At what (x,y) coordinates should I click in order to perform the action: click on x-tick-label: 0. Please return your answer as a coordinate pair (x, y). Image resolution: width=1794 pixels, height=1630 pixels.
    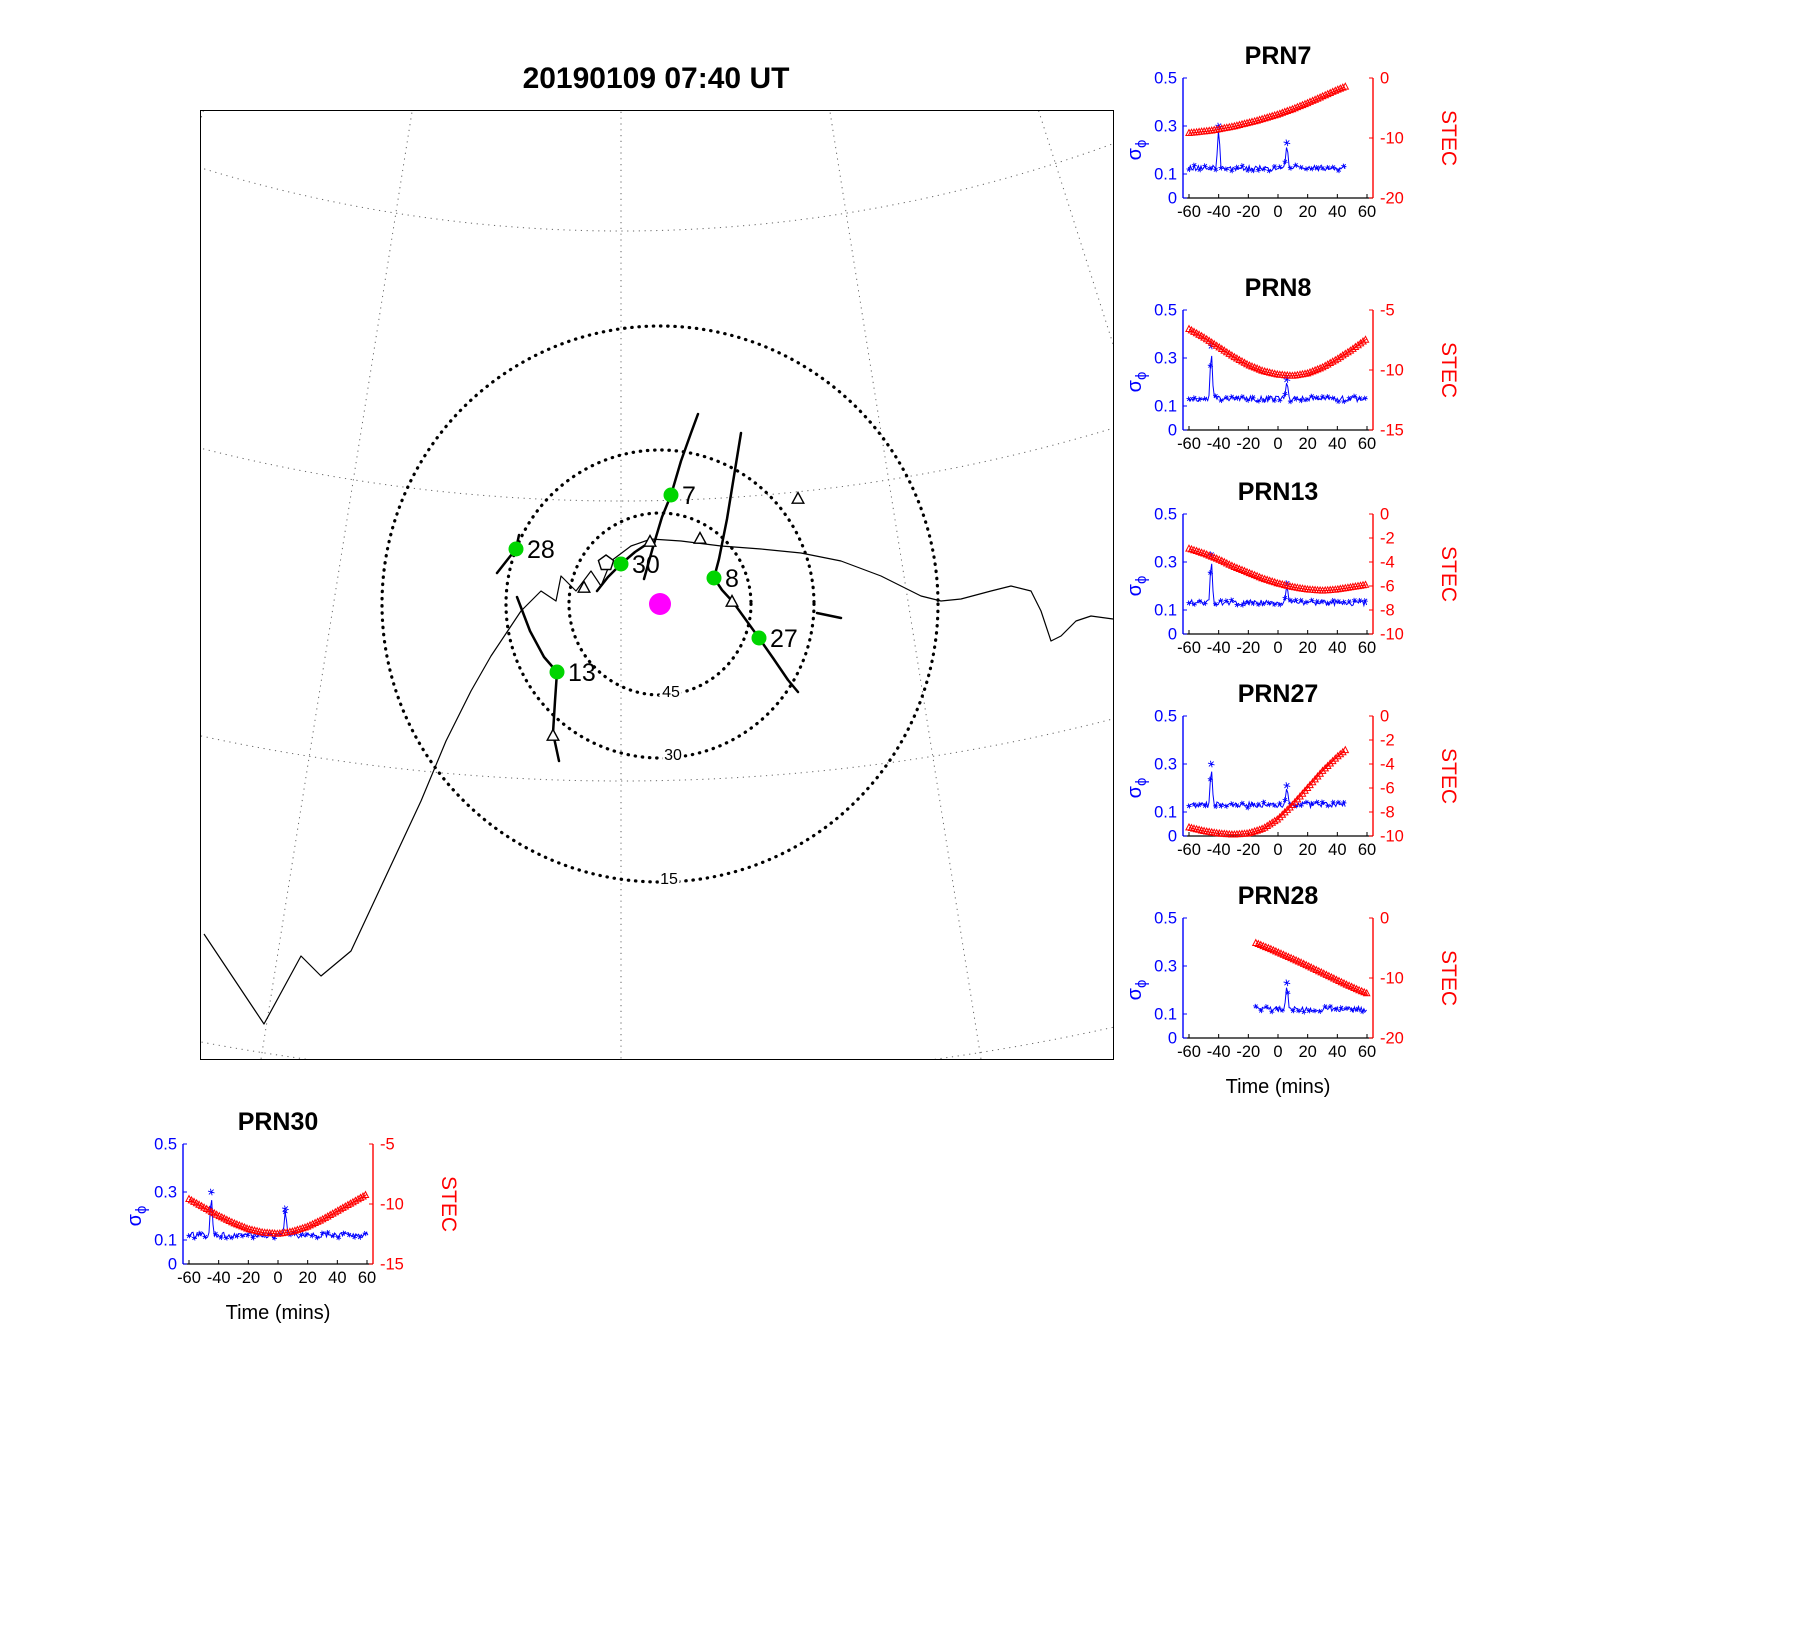
    Looking at the image, I should click on (1277, 212).